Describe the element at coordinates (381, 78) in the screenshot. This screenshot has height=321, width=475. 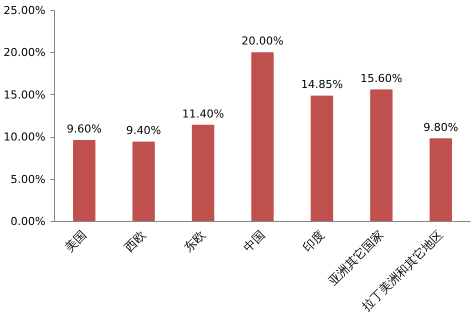
I see `data-label: 15.60%` at that location.